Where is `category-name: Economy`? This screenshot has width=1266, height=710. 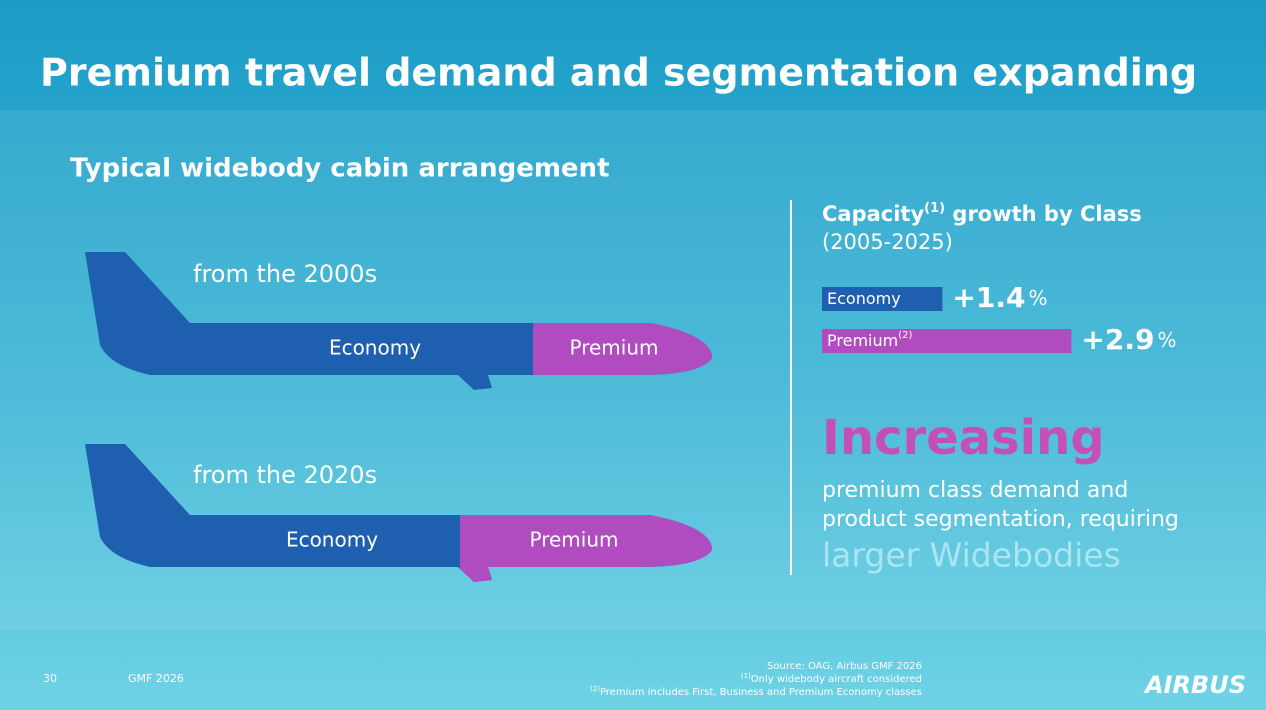 category-name: Economy is located at coordinates (864, 298).